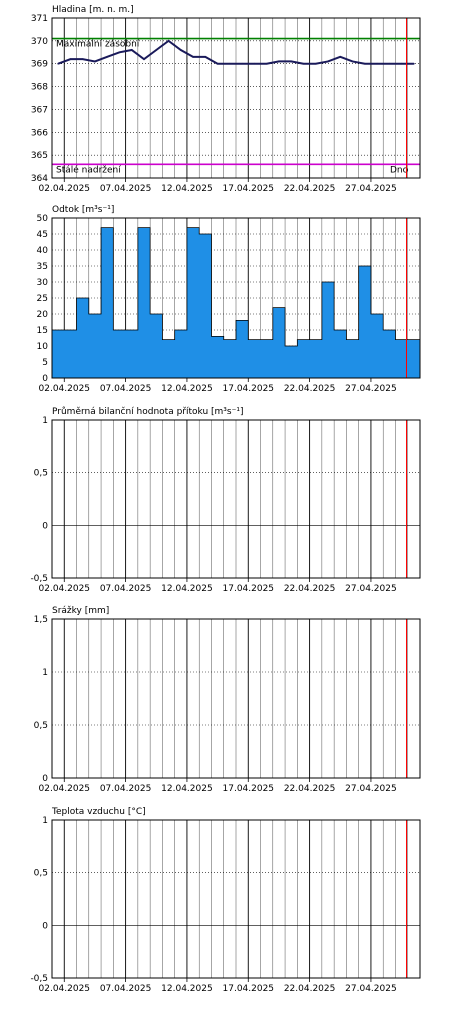 The image size is (450, 1010). I want to click on y-tick-label: 40, so click(43, 251).